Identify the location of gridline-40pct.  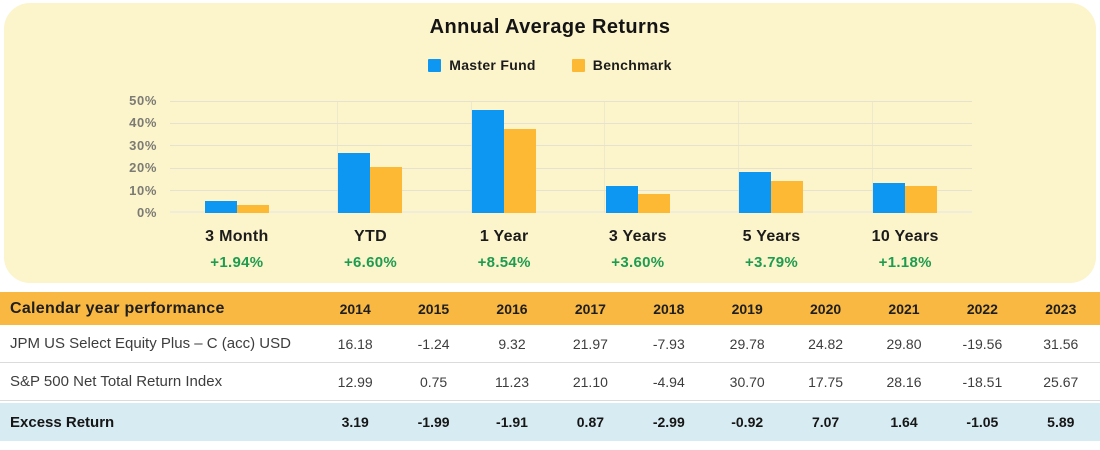
(571, 123).